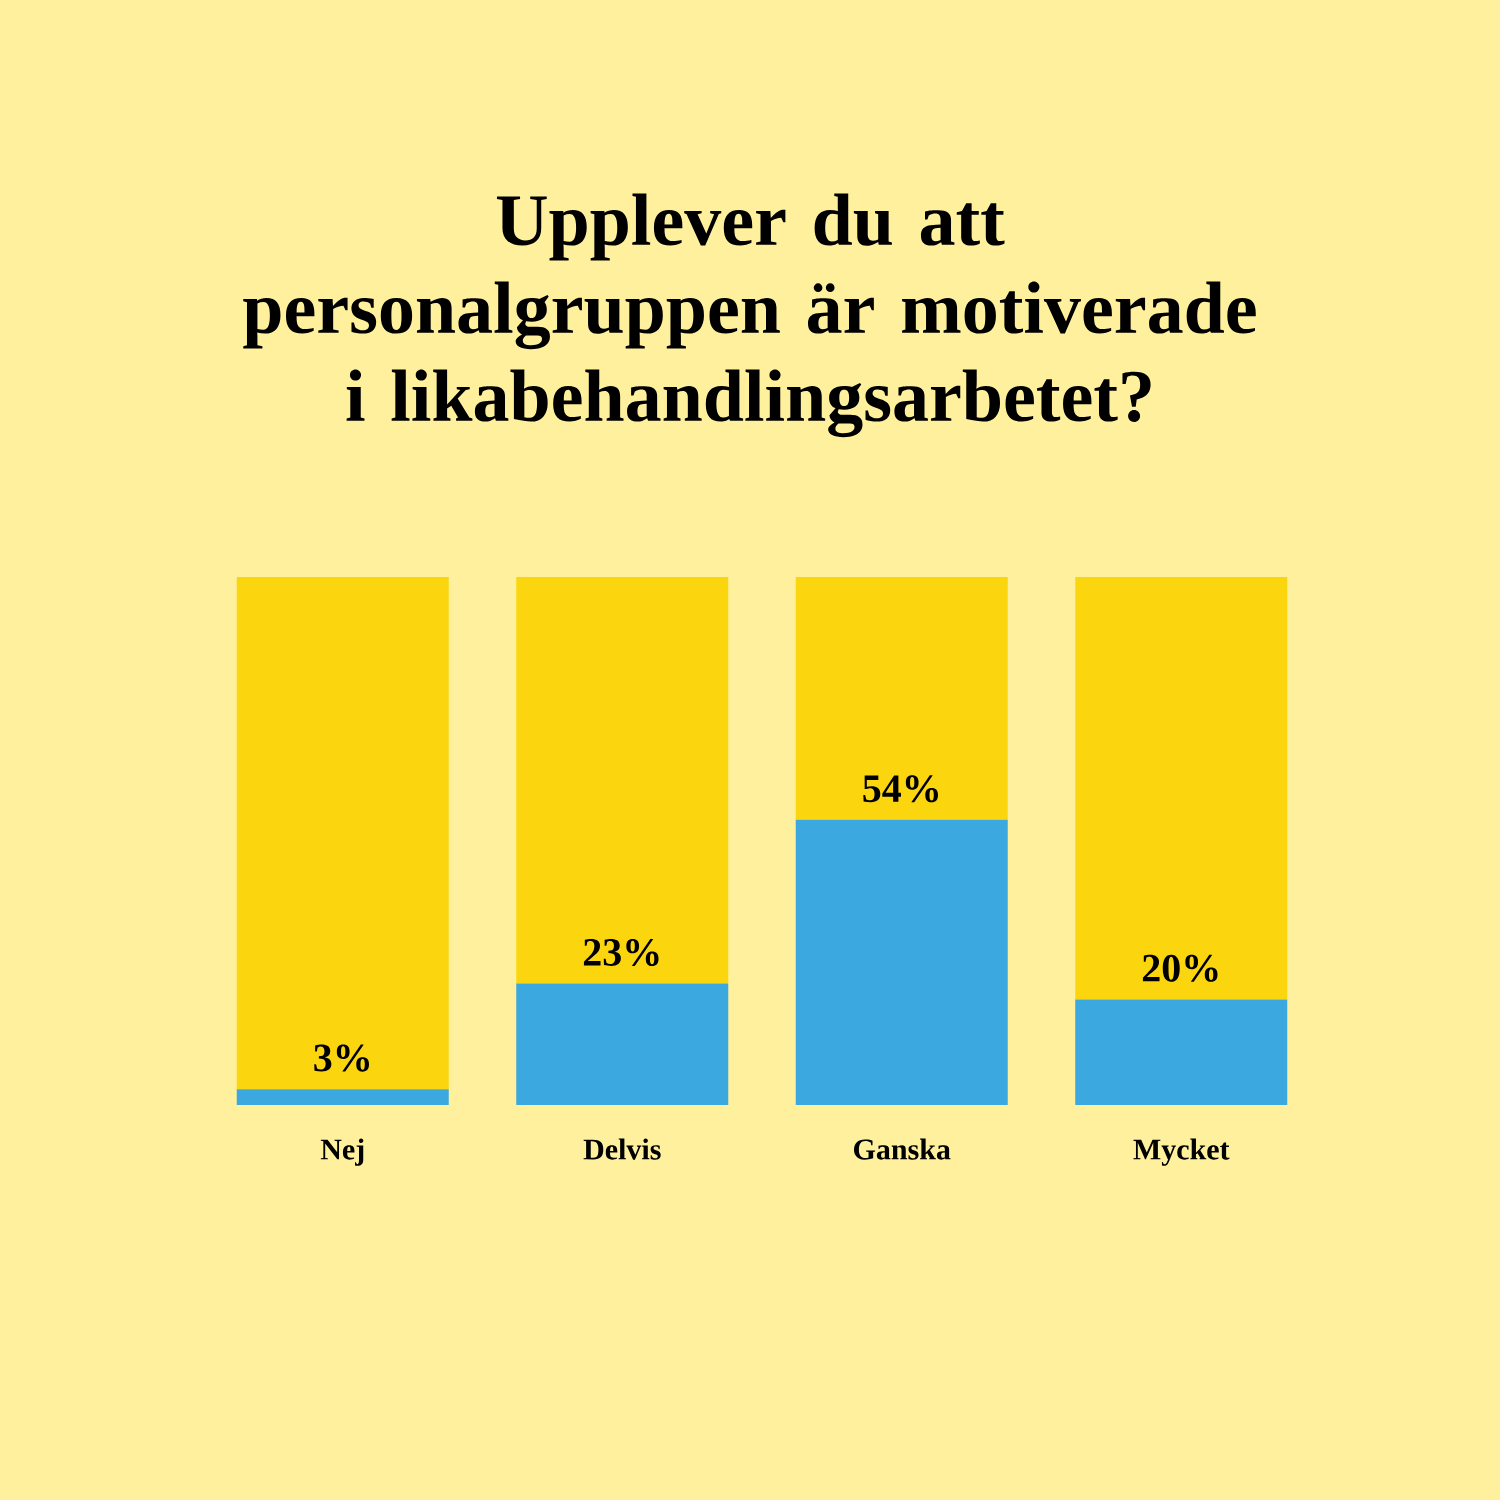  I want to click on data-label: 20%, so click(1180, 968).